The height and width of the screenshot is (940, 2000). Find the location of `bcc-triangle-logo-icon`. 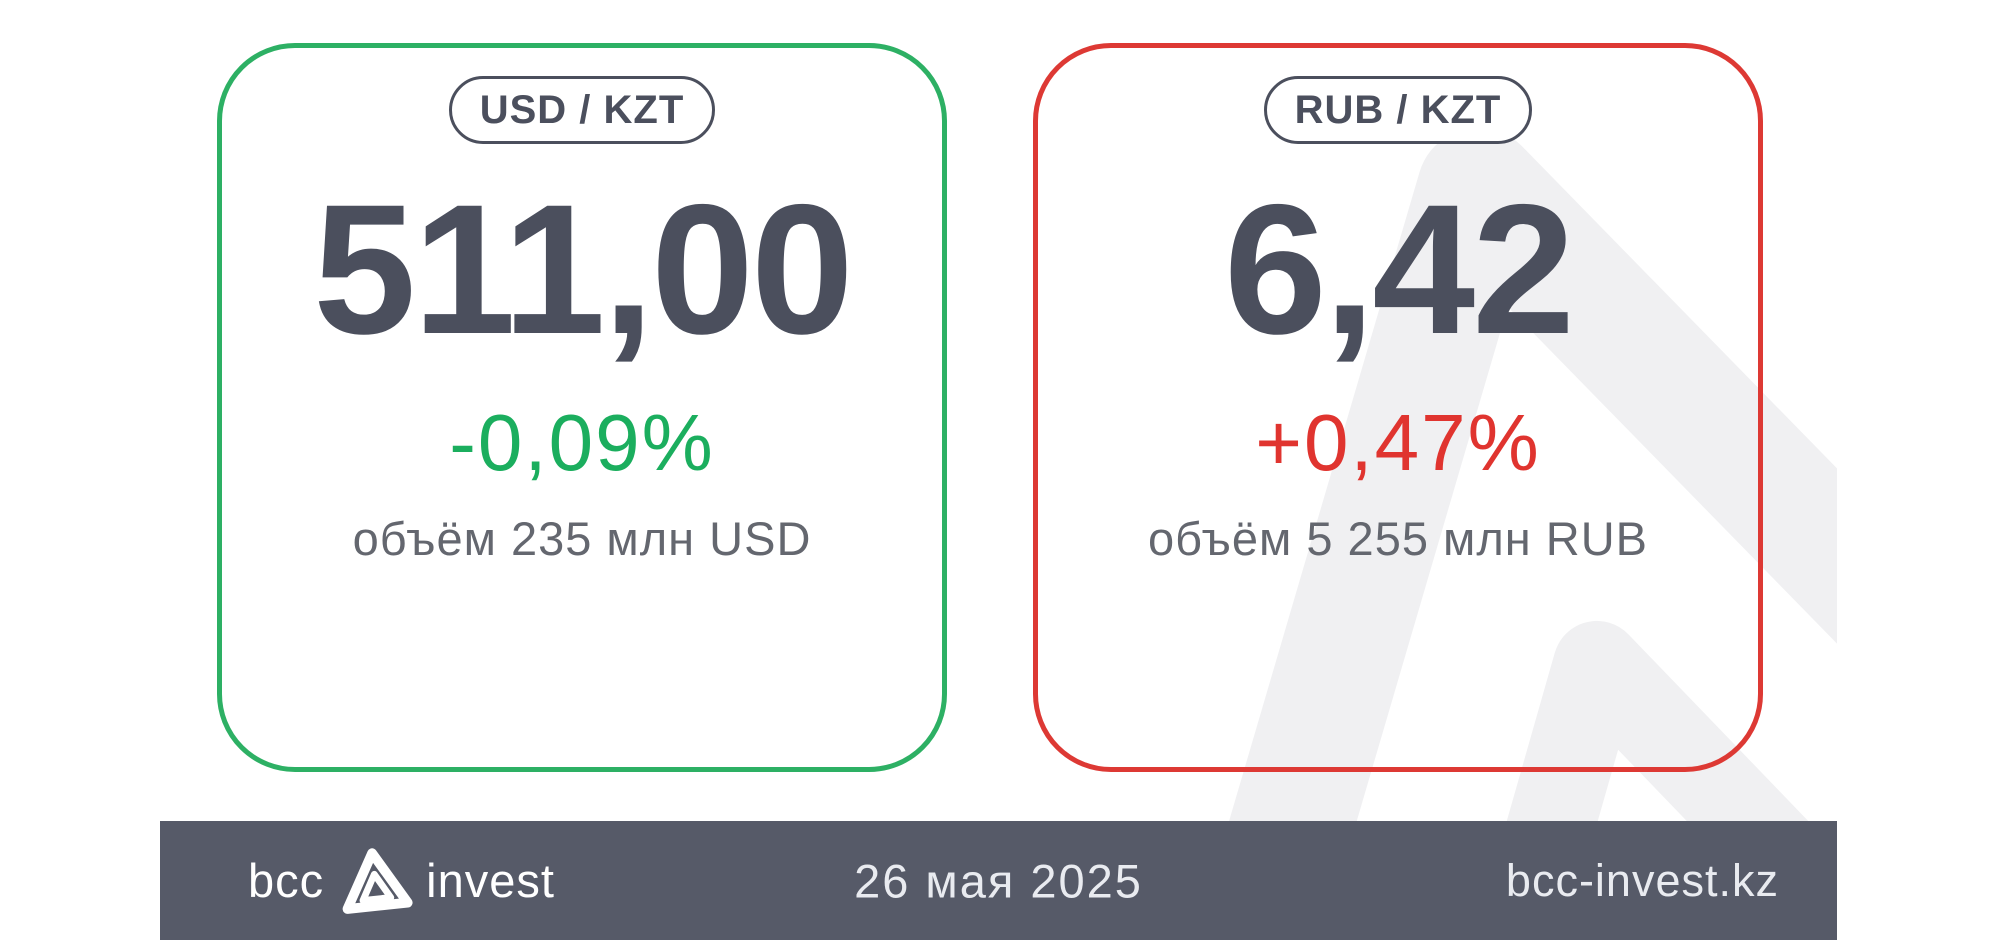

bcc-triangle-logo-icon is located at coordinates (377, 880).